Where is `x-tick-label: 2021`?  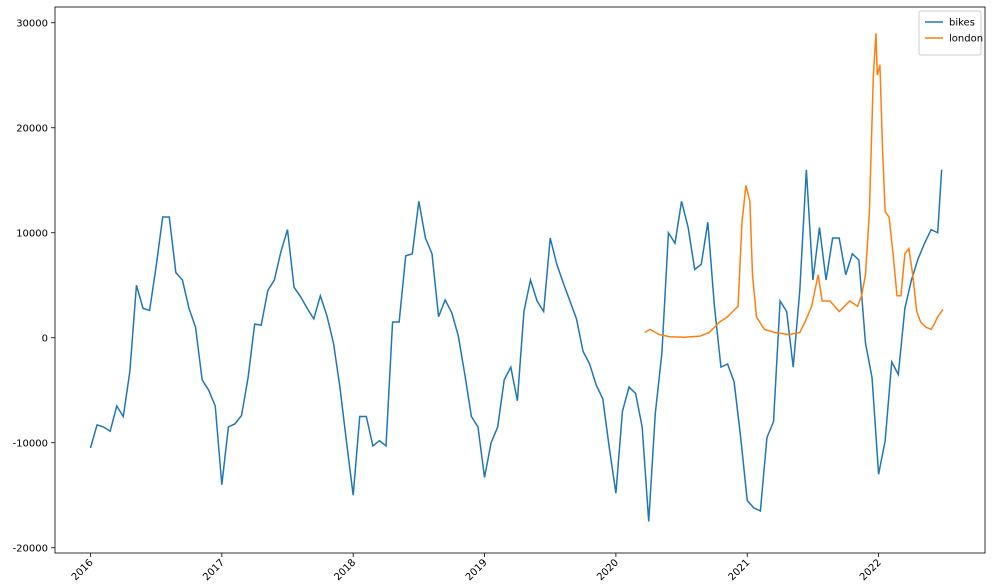
x-tick-label: 2021 is located at coordinates (740, 570).